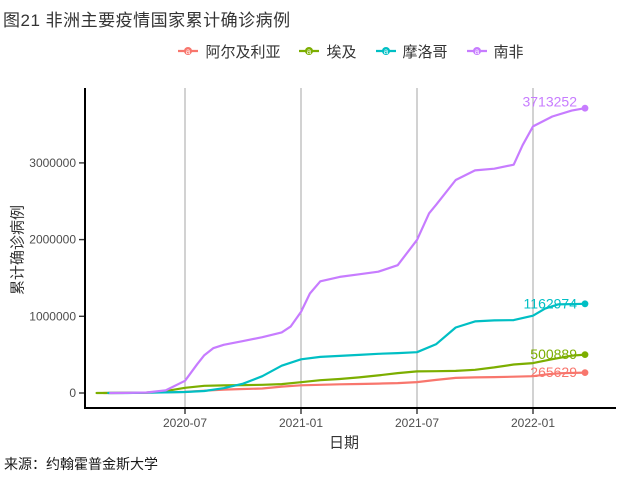 This screenshot has height=480, width=640. What do you see at coordinates (301, 423) in the screenshot?
I see `x-tick-label: 2021-01` at bounding box center [301, 423].